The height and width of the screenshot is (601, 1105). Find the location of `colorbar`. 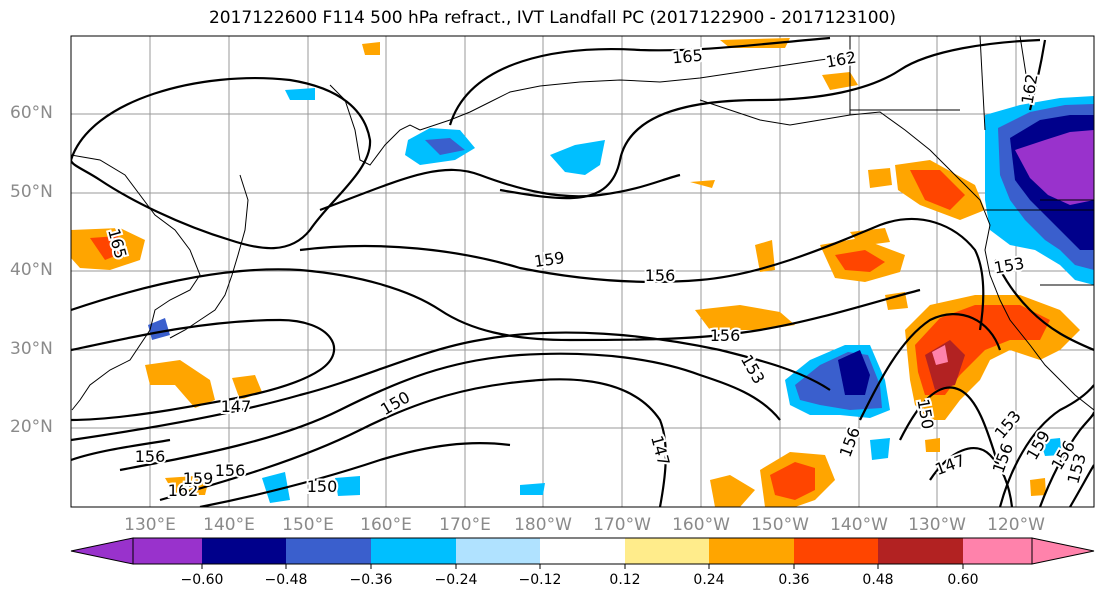

colorbar is located at coordinates (582, 553).